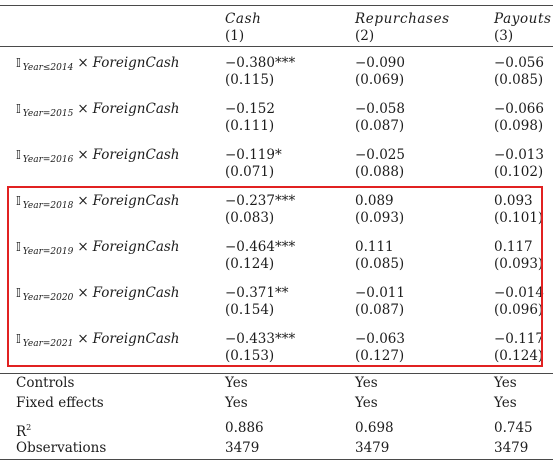 This screenshot has width=553, height=463. What do you see at coordinates (519, 63) in the screenshot?
I see `coefficient: −0.056` at bounding box center [519, 63].